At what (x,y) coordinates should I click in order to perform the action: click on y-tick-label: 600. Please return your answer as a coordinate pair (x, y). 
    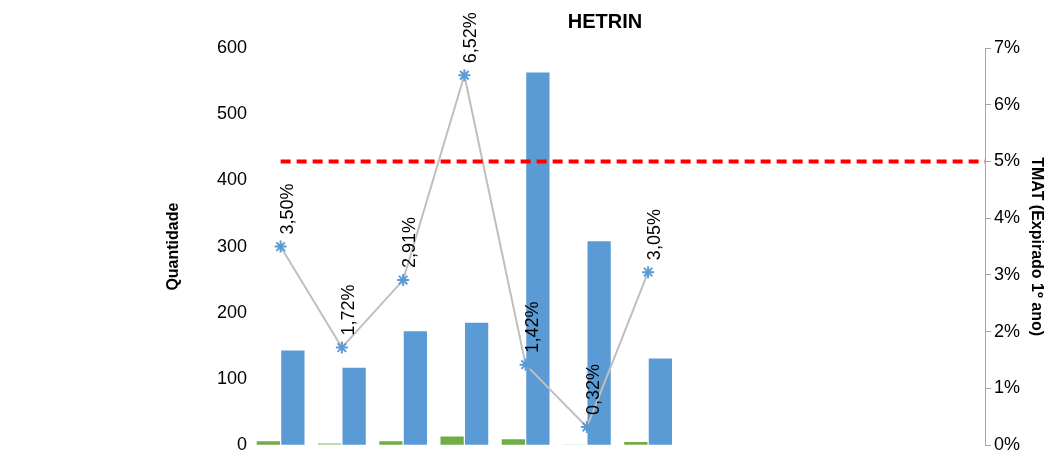
    Looking at the image, I should click on (231, 46).